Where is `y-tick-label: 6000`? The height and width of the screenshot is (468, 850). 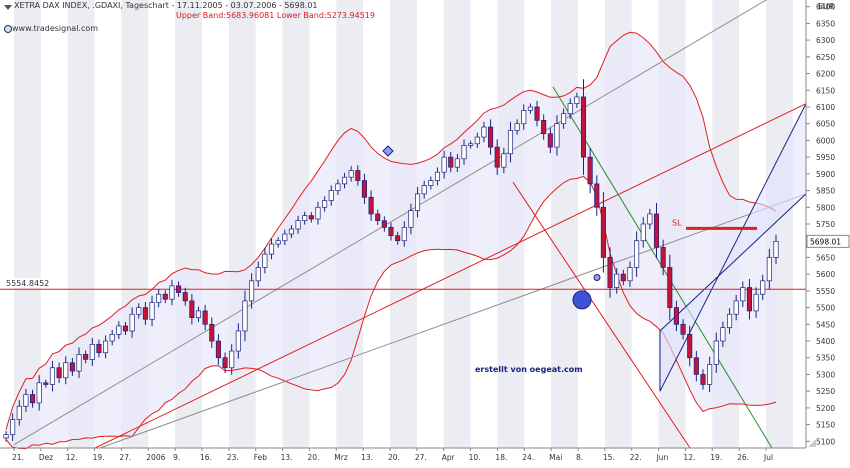
y-tick-label: 6000 is located at coordinates (825, 140).